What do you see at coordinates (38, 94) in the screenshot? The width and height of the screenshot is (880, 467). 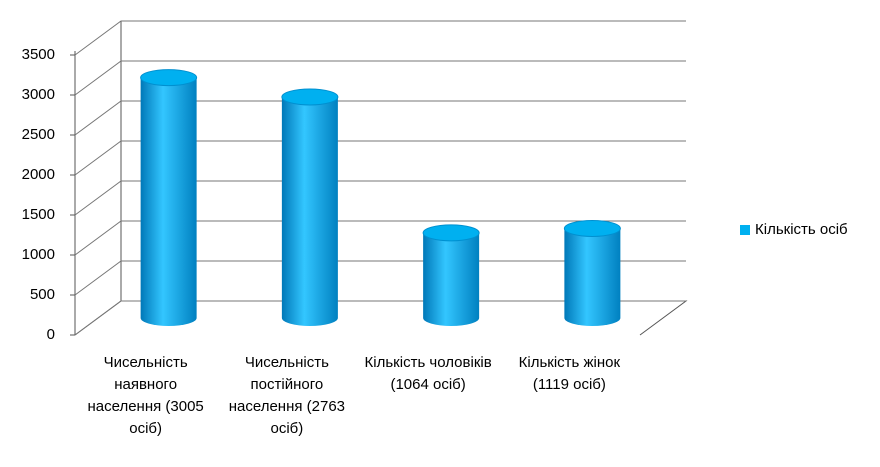 I see `y-tick-label: 3000` at bounding box center [38, 94].